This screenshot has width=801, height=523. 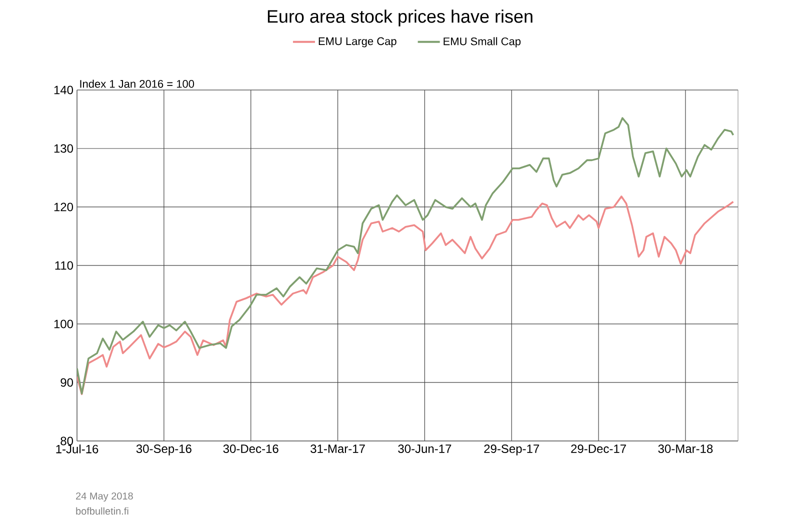 What do you see at coordinates (77, 449) in the screenshot?
I see `x-tick-label: 1-Jul-16` at bounding box center [77, 449].